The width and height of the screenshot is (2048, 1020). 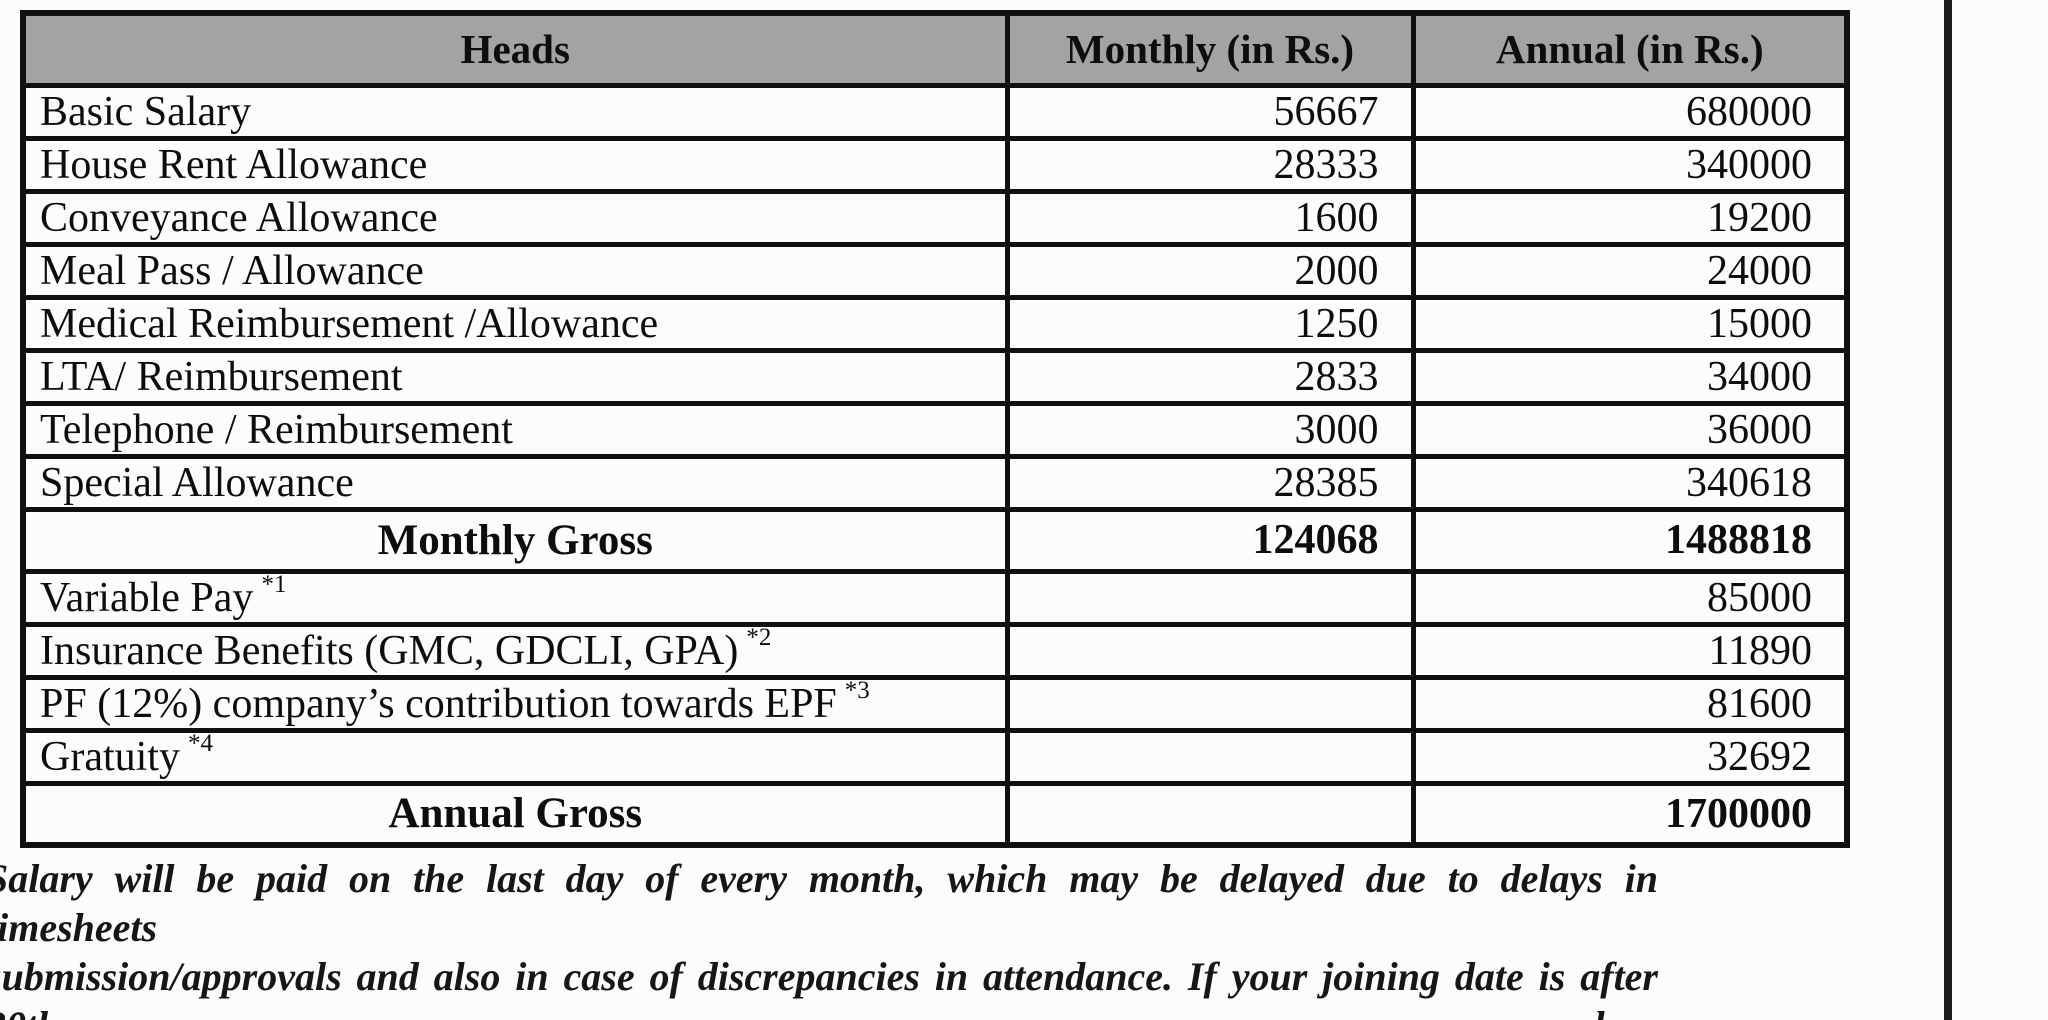 What do you see at coordinates (1630, 756) in the screenshot?
I see `row-annual-value: 32692` at bounding box center [1630, 756].